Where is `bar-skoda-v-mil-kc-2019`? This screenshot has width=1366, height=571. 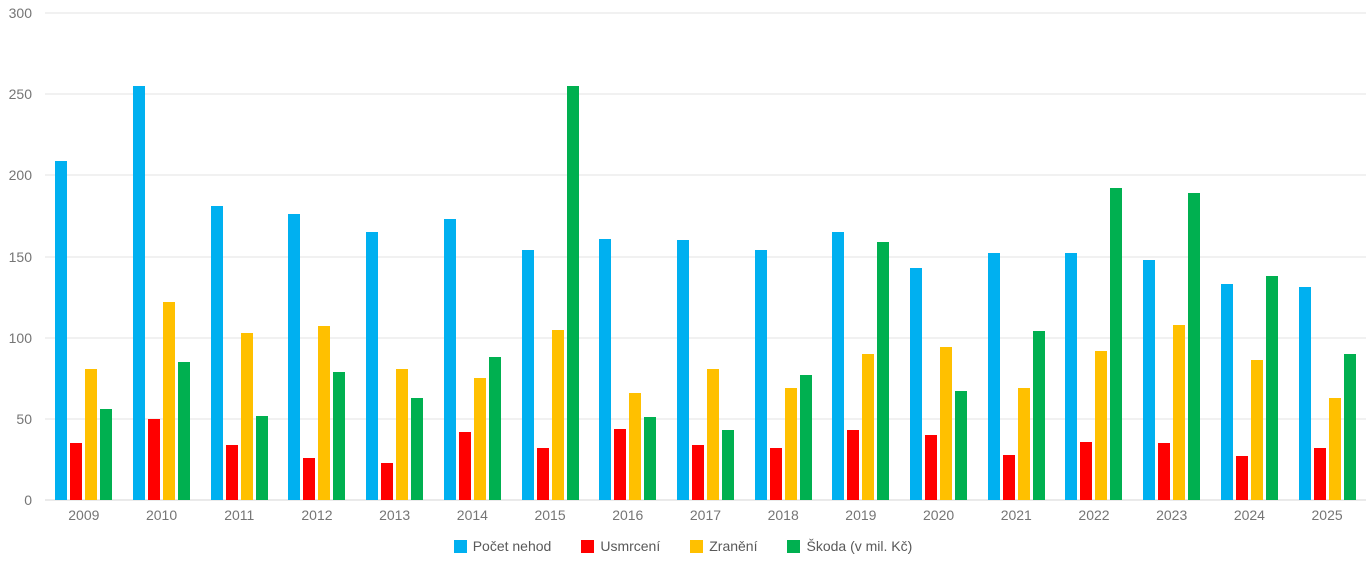
bar-skoda-v-mil-kc-2019 is located at coordinates (883, 370).